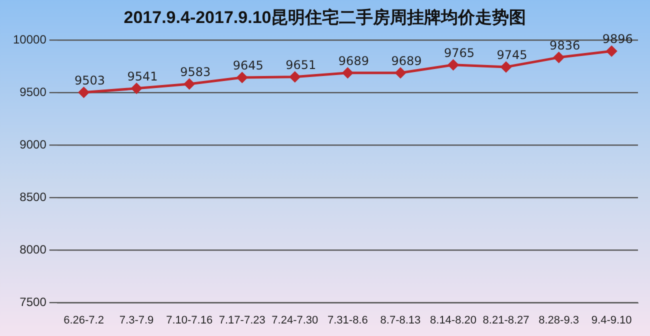  I want to click on data-label: 9645, so click(248, 65).